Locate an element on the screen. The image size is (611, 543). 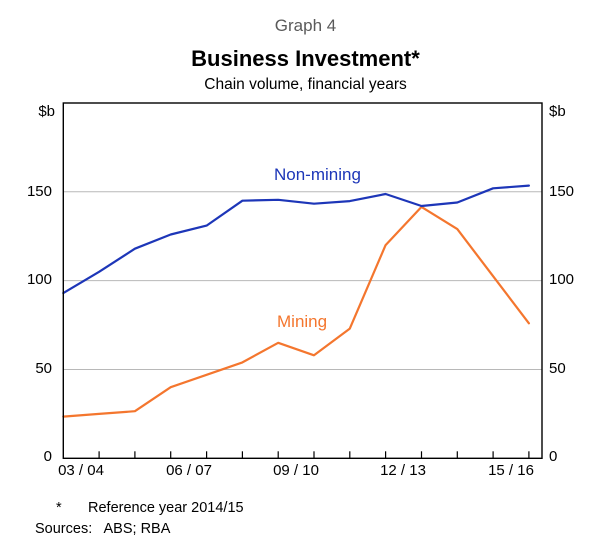
y-tick-left-0: 0 is located at coordinates (47, 456).